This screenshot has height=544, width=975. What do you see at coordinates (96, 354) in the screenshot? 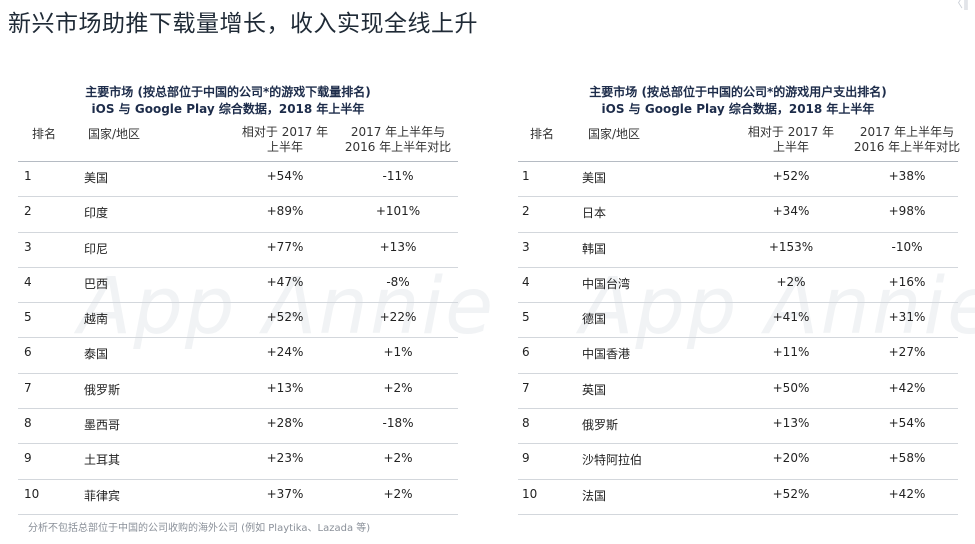
I see `country-cell: 泰国` at bounding box center [96, 354].